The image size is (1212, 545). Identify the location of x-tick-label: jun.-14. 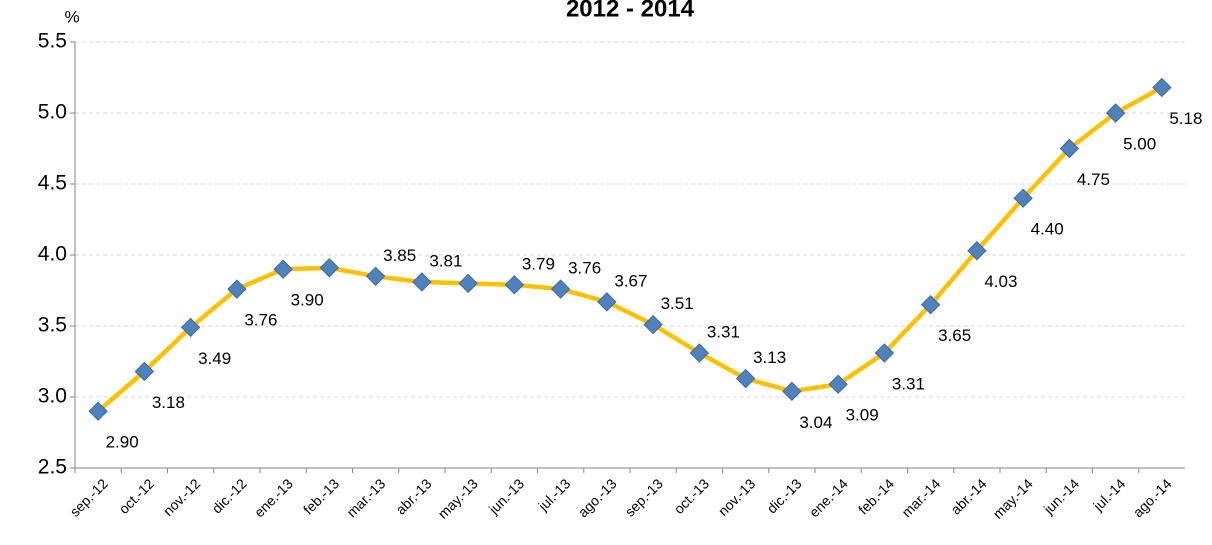
(1061, 496).